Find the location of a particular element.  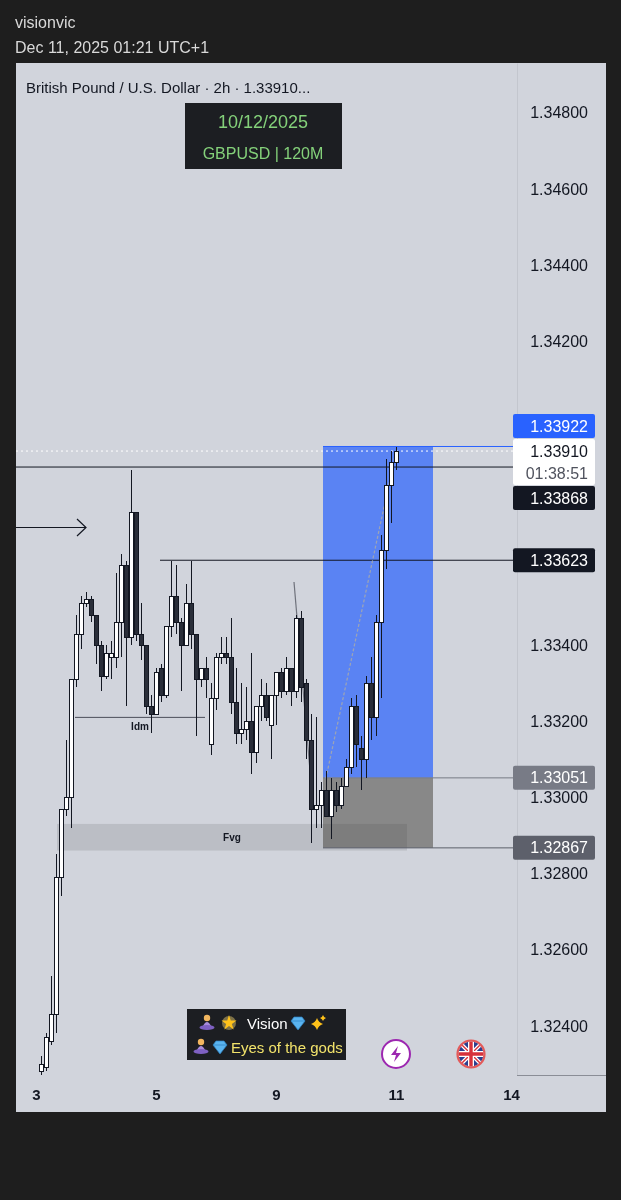

y-tick-label: 1.32800 is located at coordinates (559, 874).